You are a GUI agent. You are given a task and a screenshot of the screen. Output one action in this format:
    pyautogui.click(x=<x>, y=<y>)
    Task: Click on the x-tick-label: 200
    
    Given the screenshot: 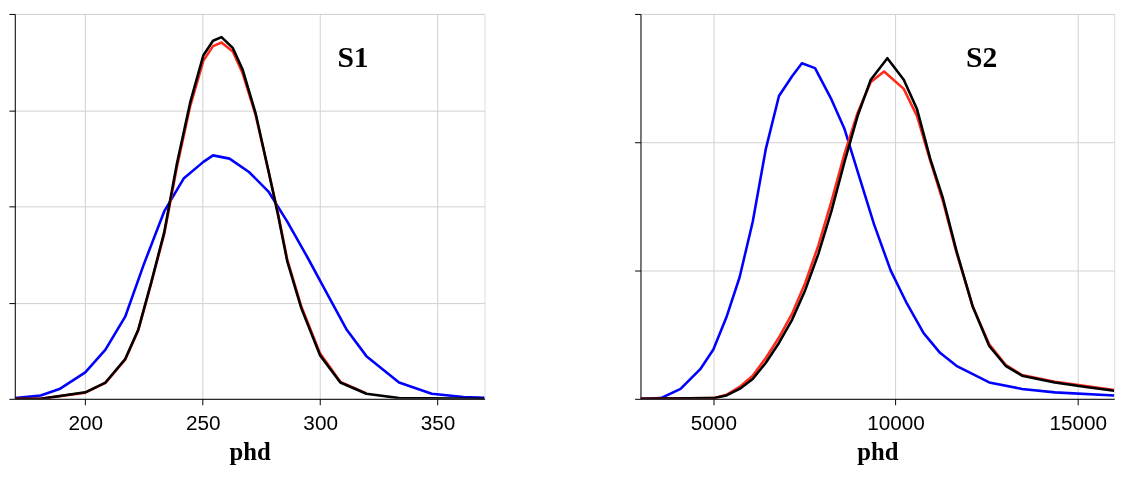 What is the action you would take?
    pyautogui.click(x=86, y=422)
    